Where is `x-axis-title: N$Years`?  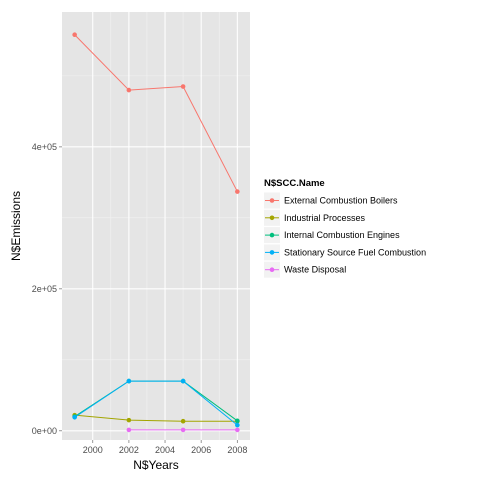 x-axis-title: N$Years is located at coordinates (156, 465).